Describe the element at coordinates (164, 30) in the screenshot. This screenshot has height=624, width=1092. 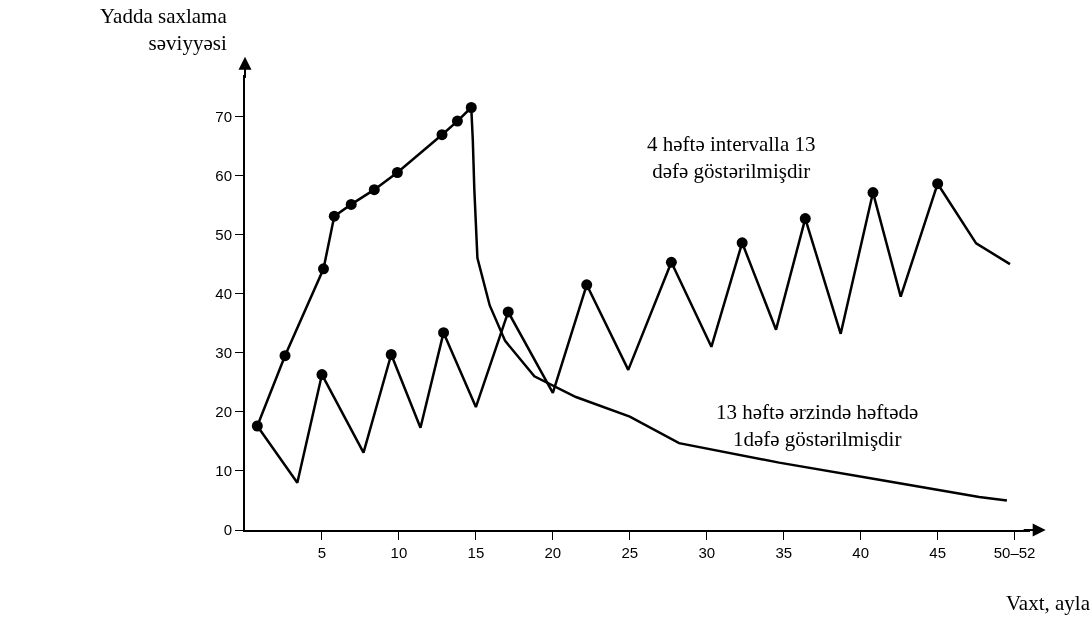
I see `y-axis-title: Yadda saxlama səviyyəsi` at that location.